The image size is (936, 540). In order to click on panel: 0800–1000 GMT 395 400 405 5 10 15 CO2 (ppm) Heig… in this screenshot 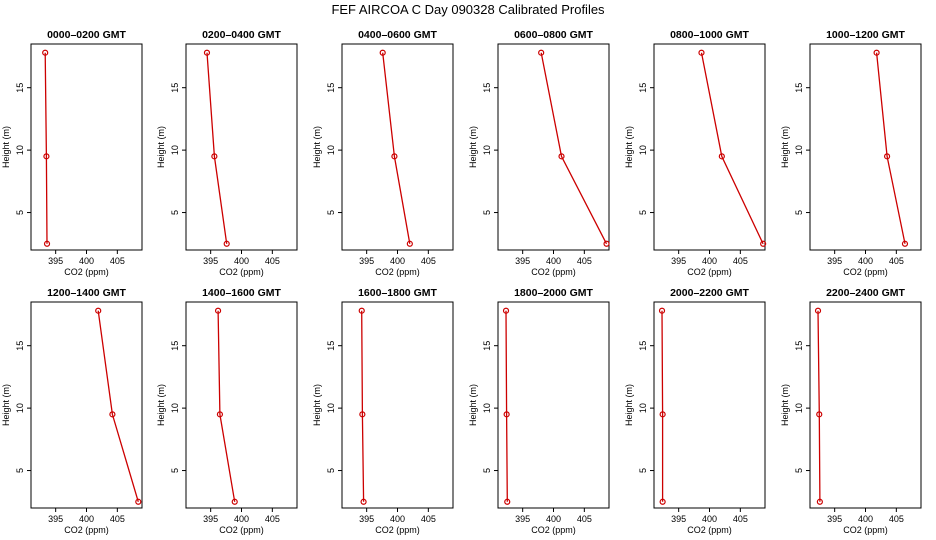, I will do `click(695, 153)`.